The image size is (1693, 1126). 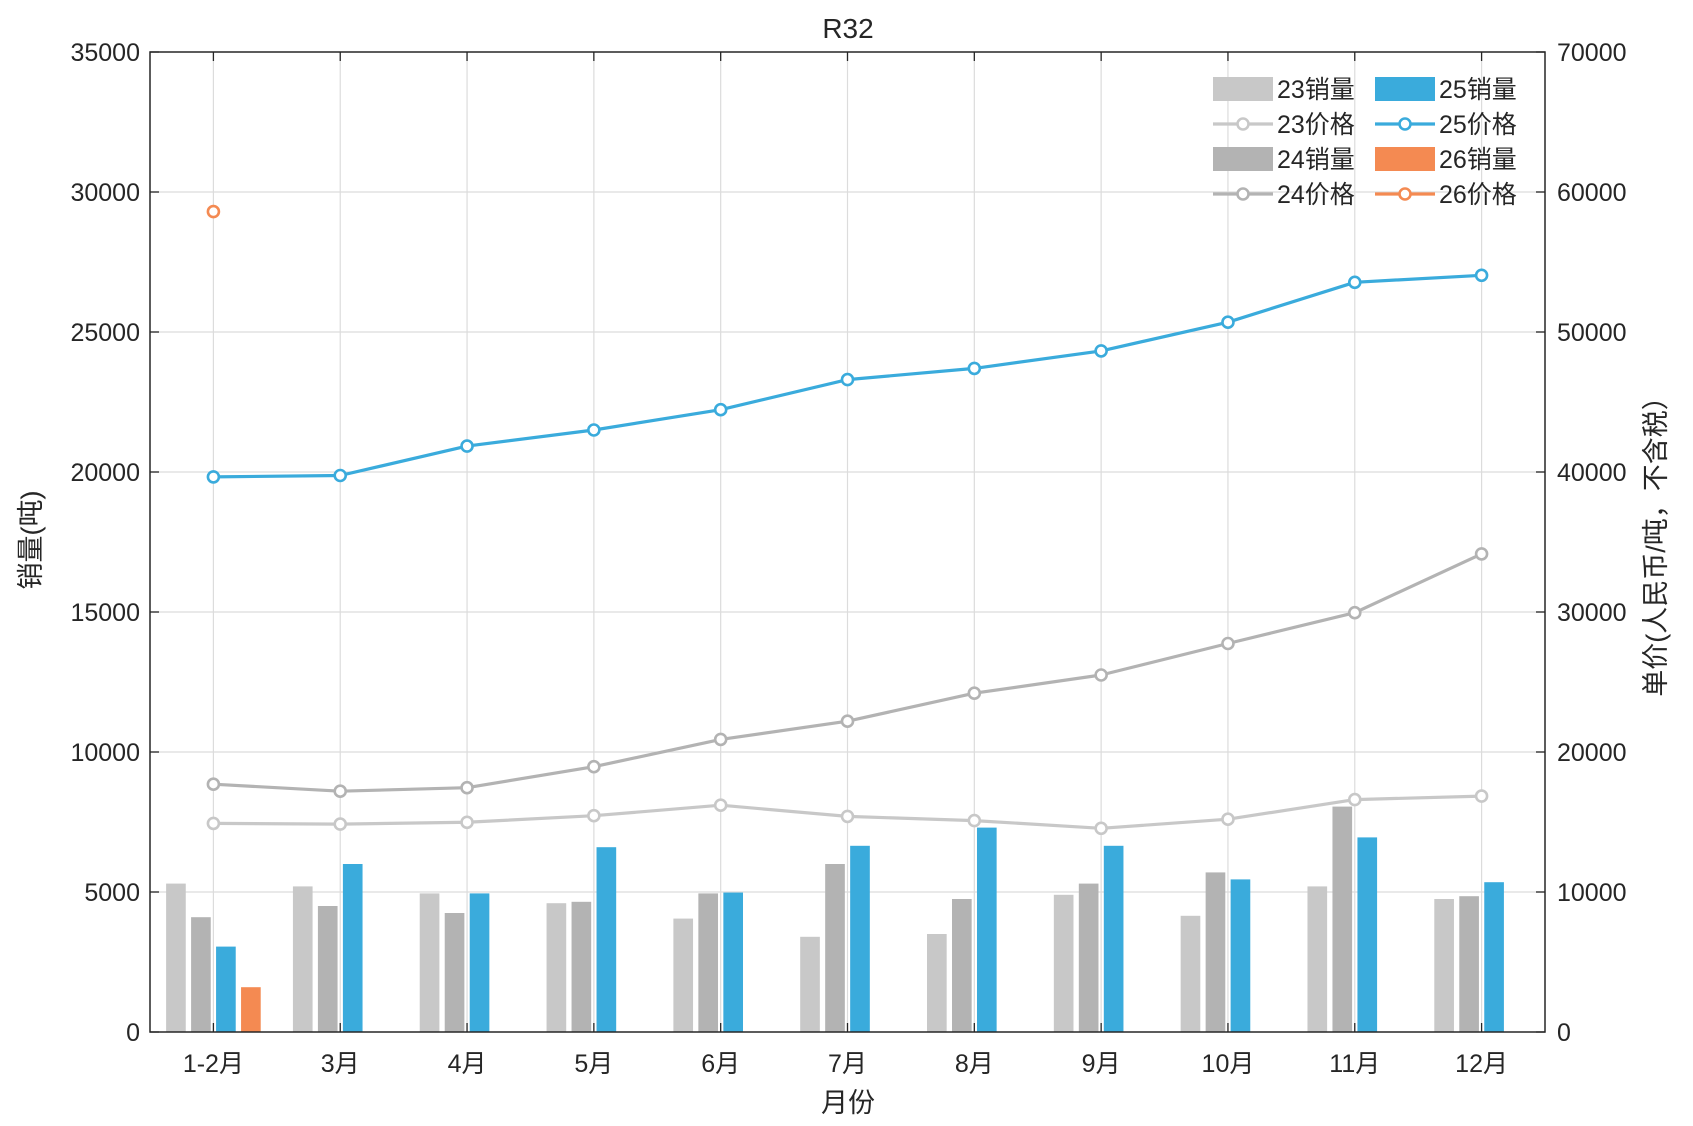 What do you see at coordinates (467, 1064) in the screenshot?
I see `x-tick-label: 4月` at bounding box center [467, 1064].